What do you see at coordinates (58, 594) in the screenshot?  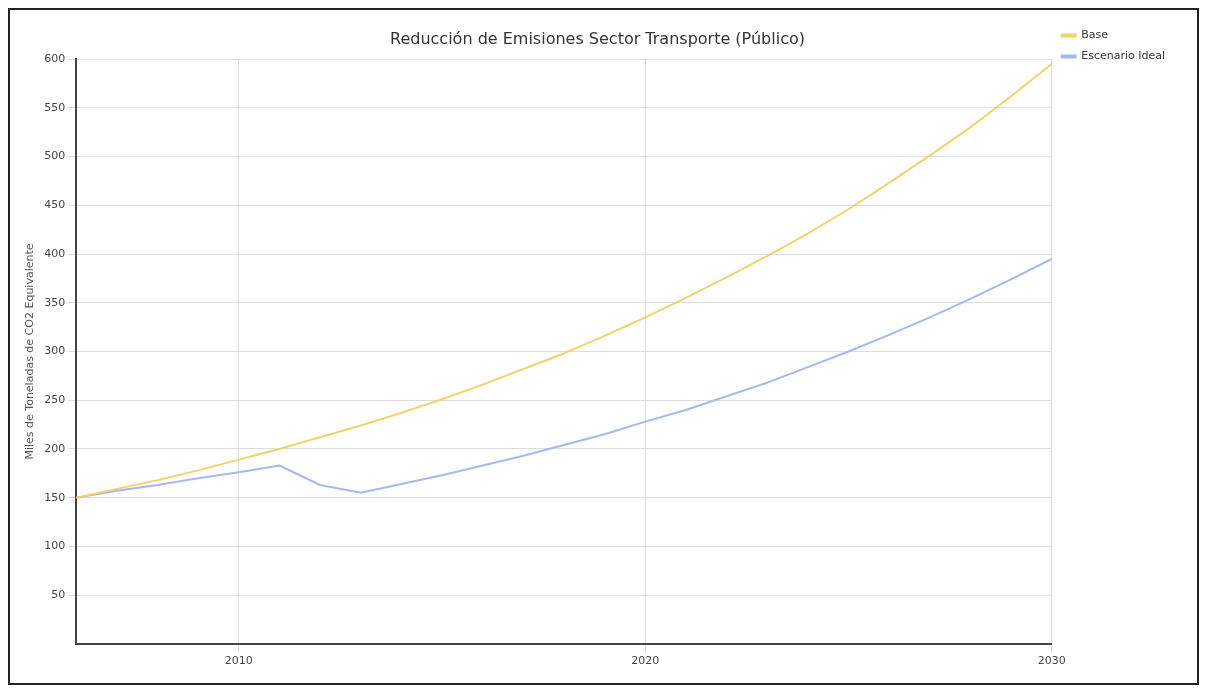 I see `y-tick-label: 50` at bounding box center [58, 594].